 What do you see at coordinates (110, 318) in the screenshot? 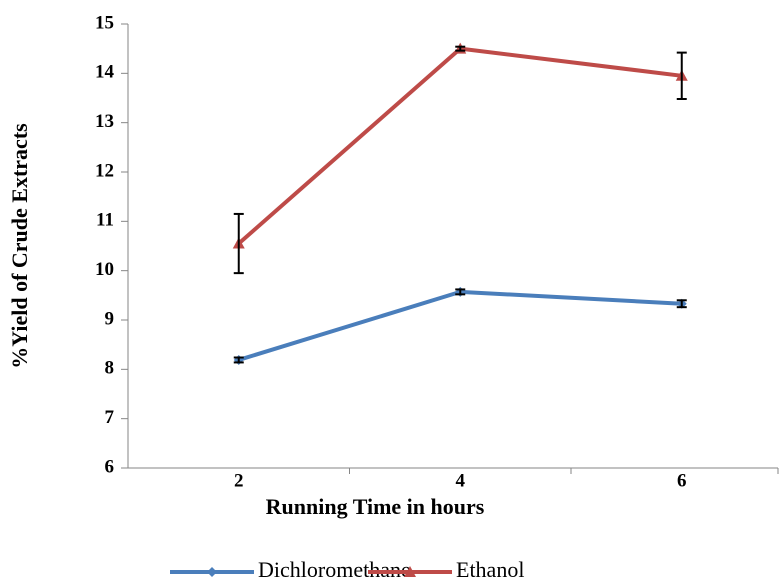
I see `y-tick-label: 9` at bounding box center [110, 318].